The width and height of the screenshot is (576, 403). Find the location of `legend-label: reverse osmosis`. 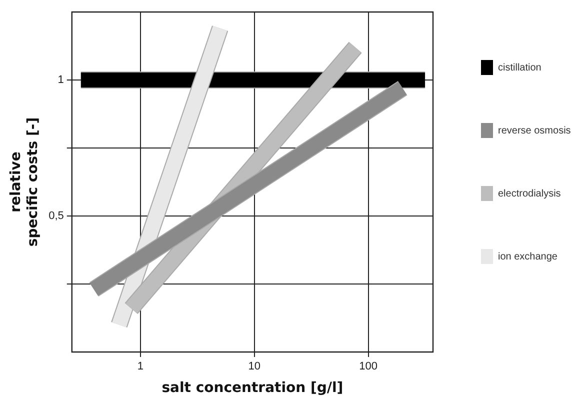

legend-label: reverse osmosis is located at coordinates (534, 130).